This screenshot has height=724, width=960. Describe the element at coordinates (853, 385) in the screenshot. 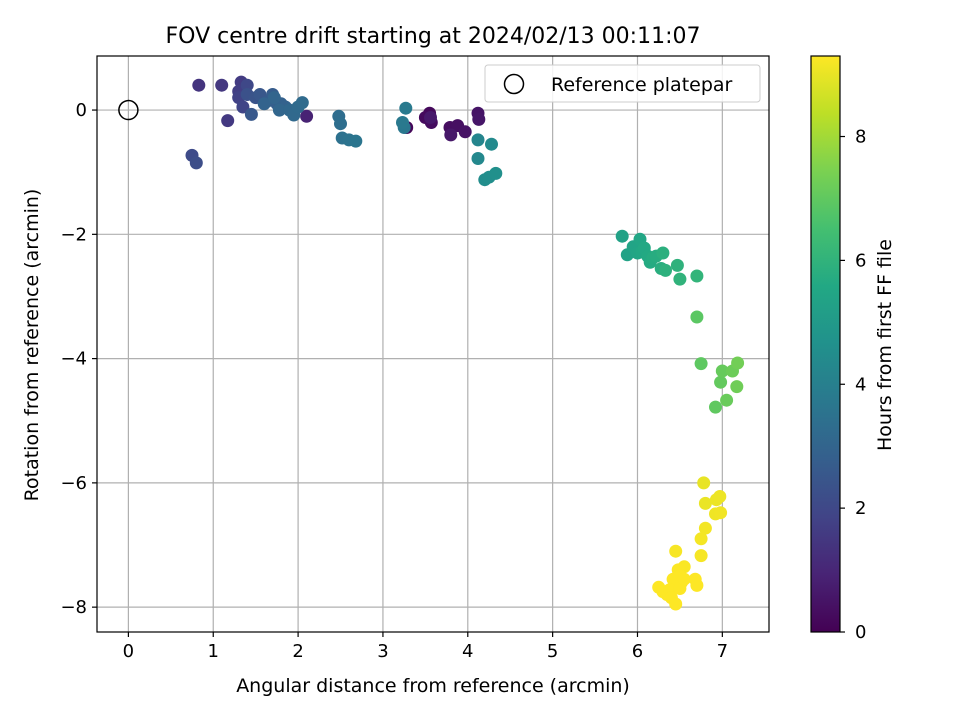

I see `colorbar-ticks: 0 2 4 6 8` at that location.